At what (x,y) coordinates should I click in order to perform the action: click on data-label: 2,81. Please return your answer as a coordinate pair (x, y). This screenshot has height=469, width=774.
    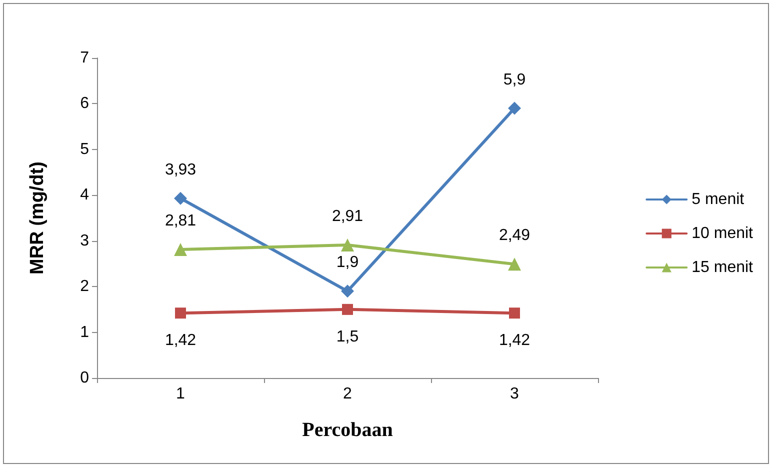
    Looking at the image, I should click on (180, 221).